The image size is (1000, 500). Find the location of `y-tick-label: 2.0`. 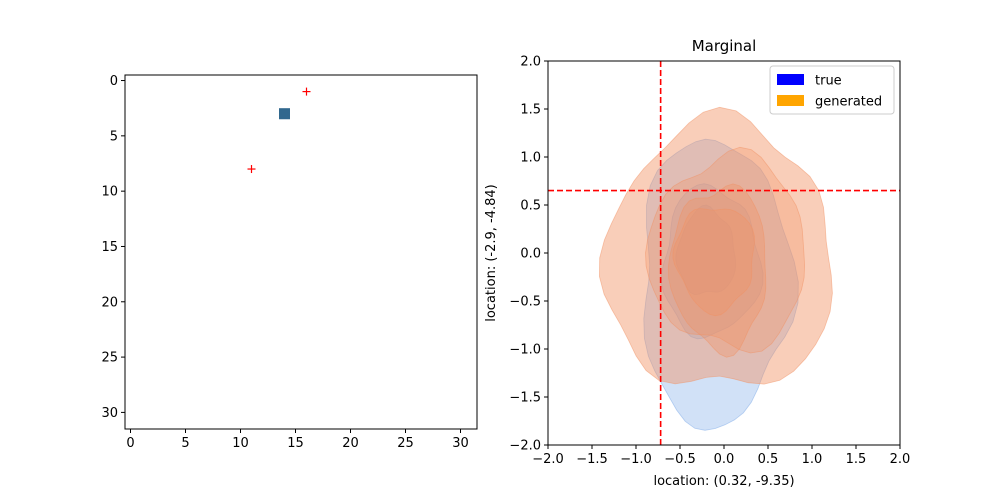

y-tick-label: 2.0 is located at coordinates (530, 62).